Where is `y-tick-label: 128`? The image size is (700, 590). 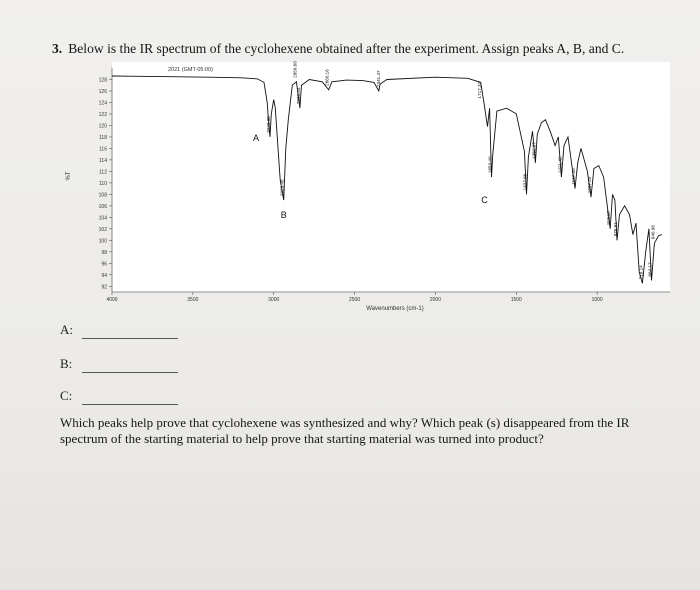 y-tick-label: 128 is located at coordinates (103, 80).